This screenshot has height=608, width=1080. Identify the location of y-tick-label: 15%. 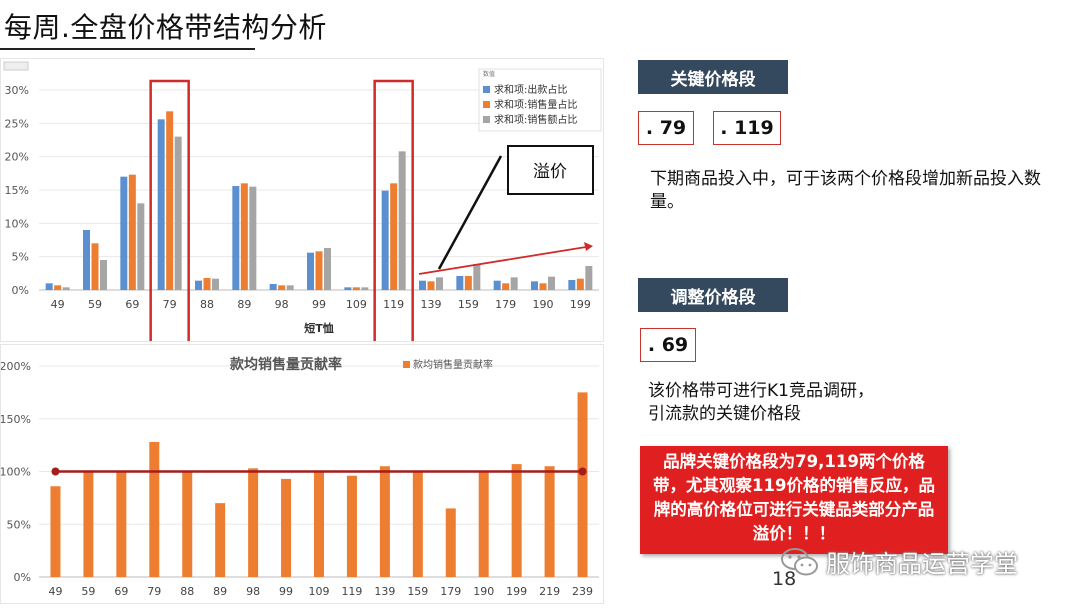
(17, 190).